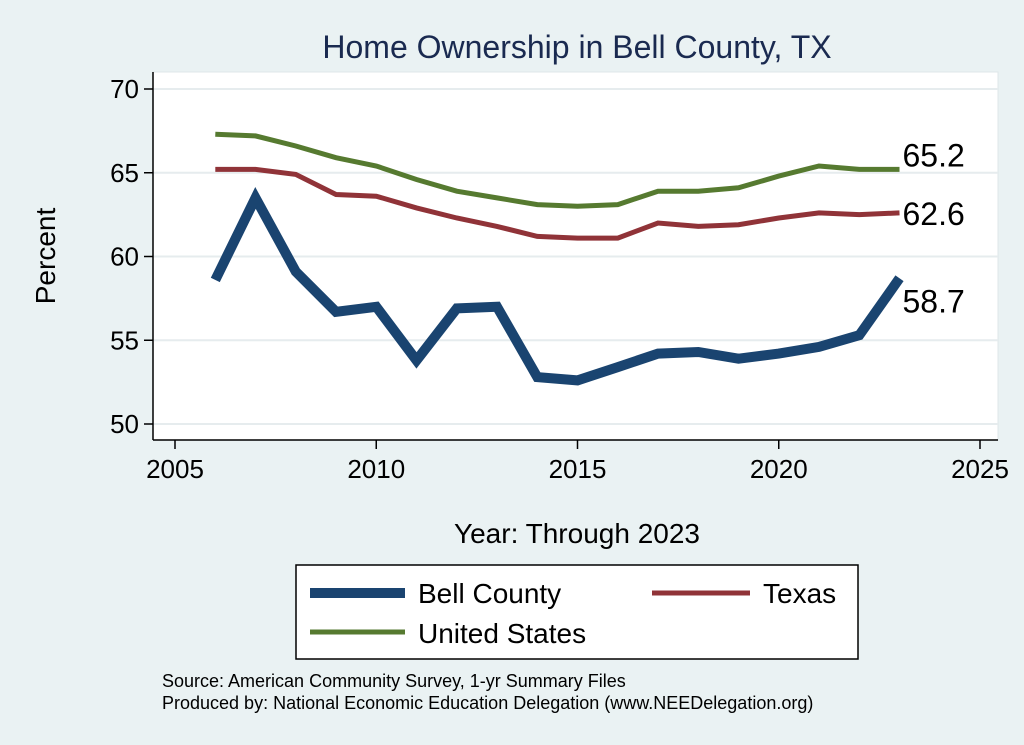 The height and width of the screenshot is (745, 1024). What do you see at coordinates (779, 469) in the screenshot?
I see `x-tick-label: 2020` at bounding box center [779, 469].